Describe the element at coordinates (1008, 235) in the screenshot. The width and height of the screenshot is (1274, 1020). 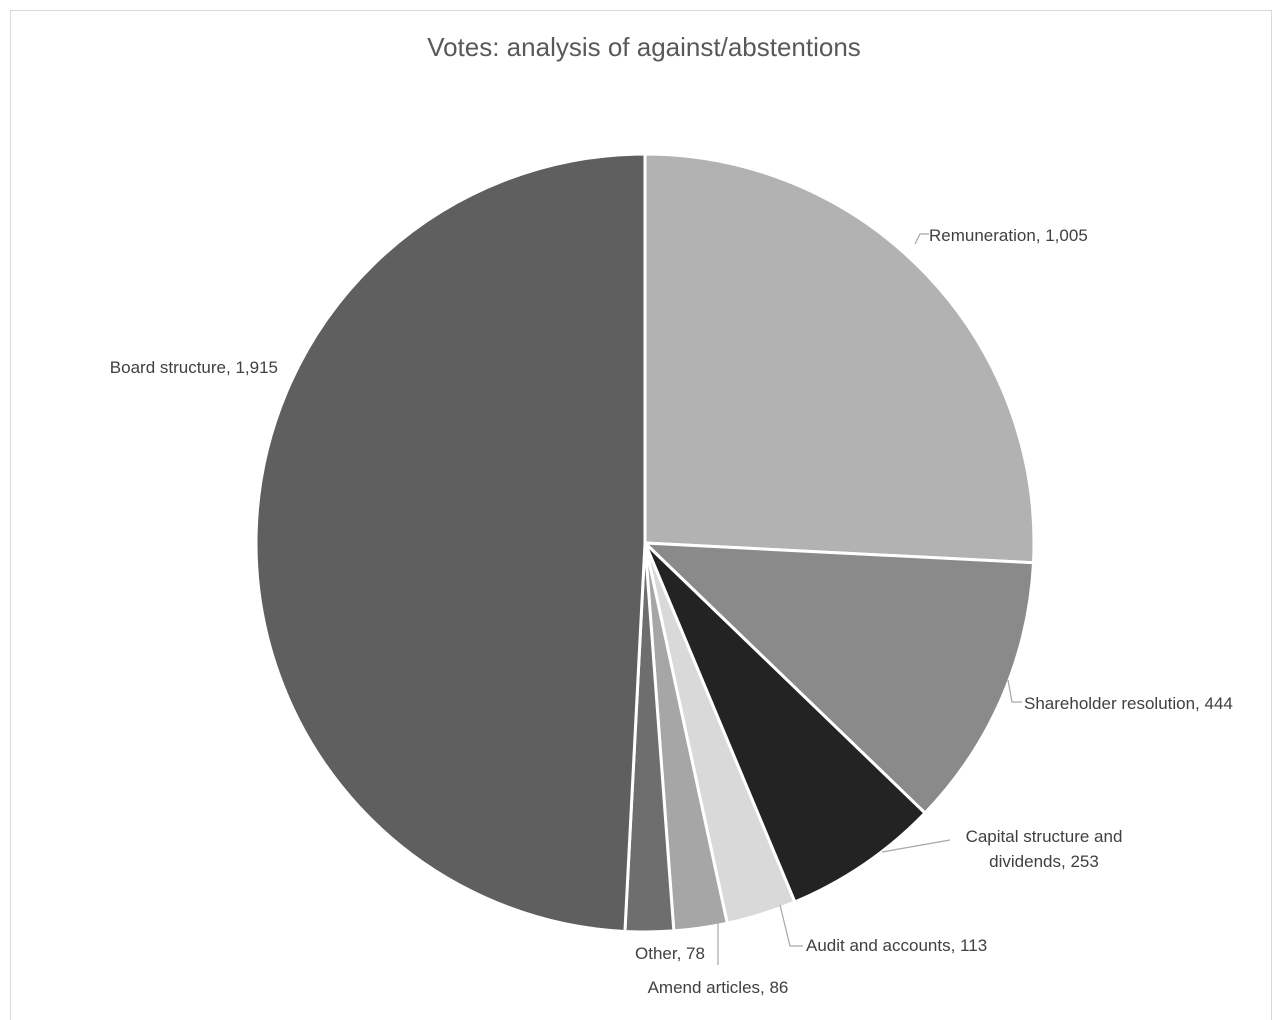
I see `data-label-remuneration: Remuneration, 1,005` at that location.